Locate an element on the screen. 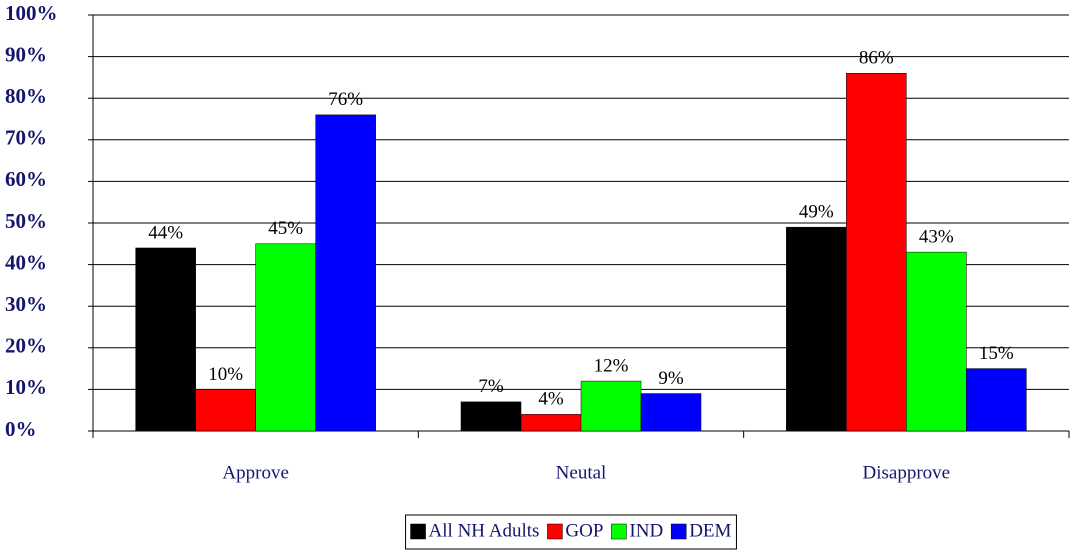 The image size is (1070, 550). y-tick-label: 20% is located at coordinates (26, 346).